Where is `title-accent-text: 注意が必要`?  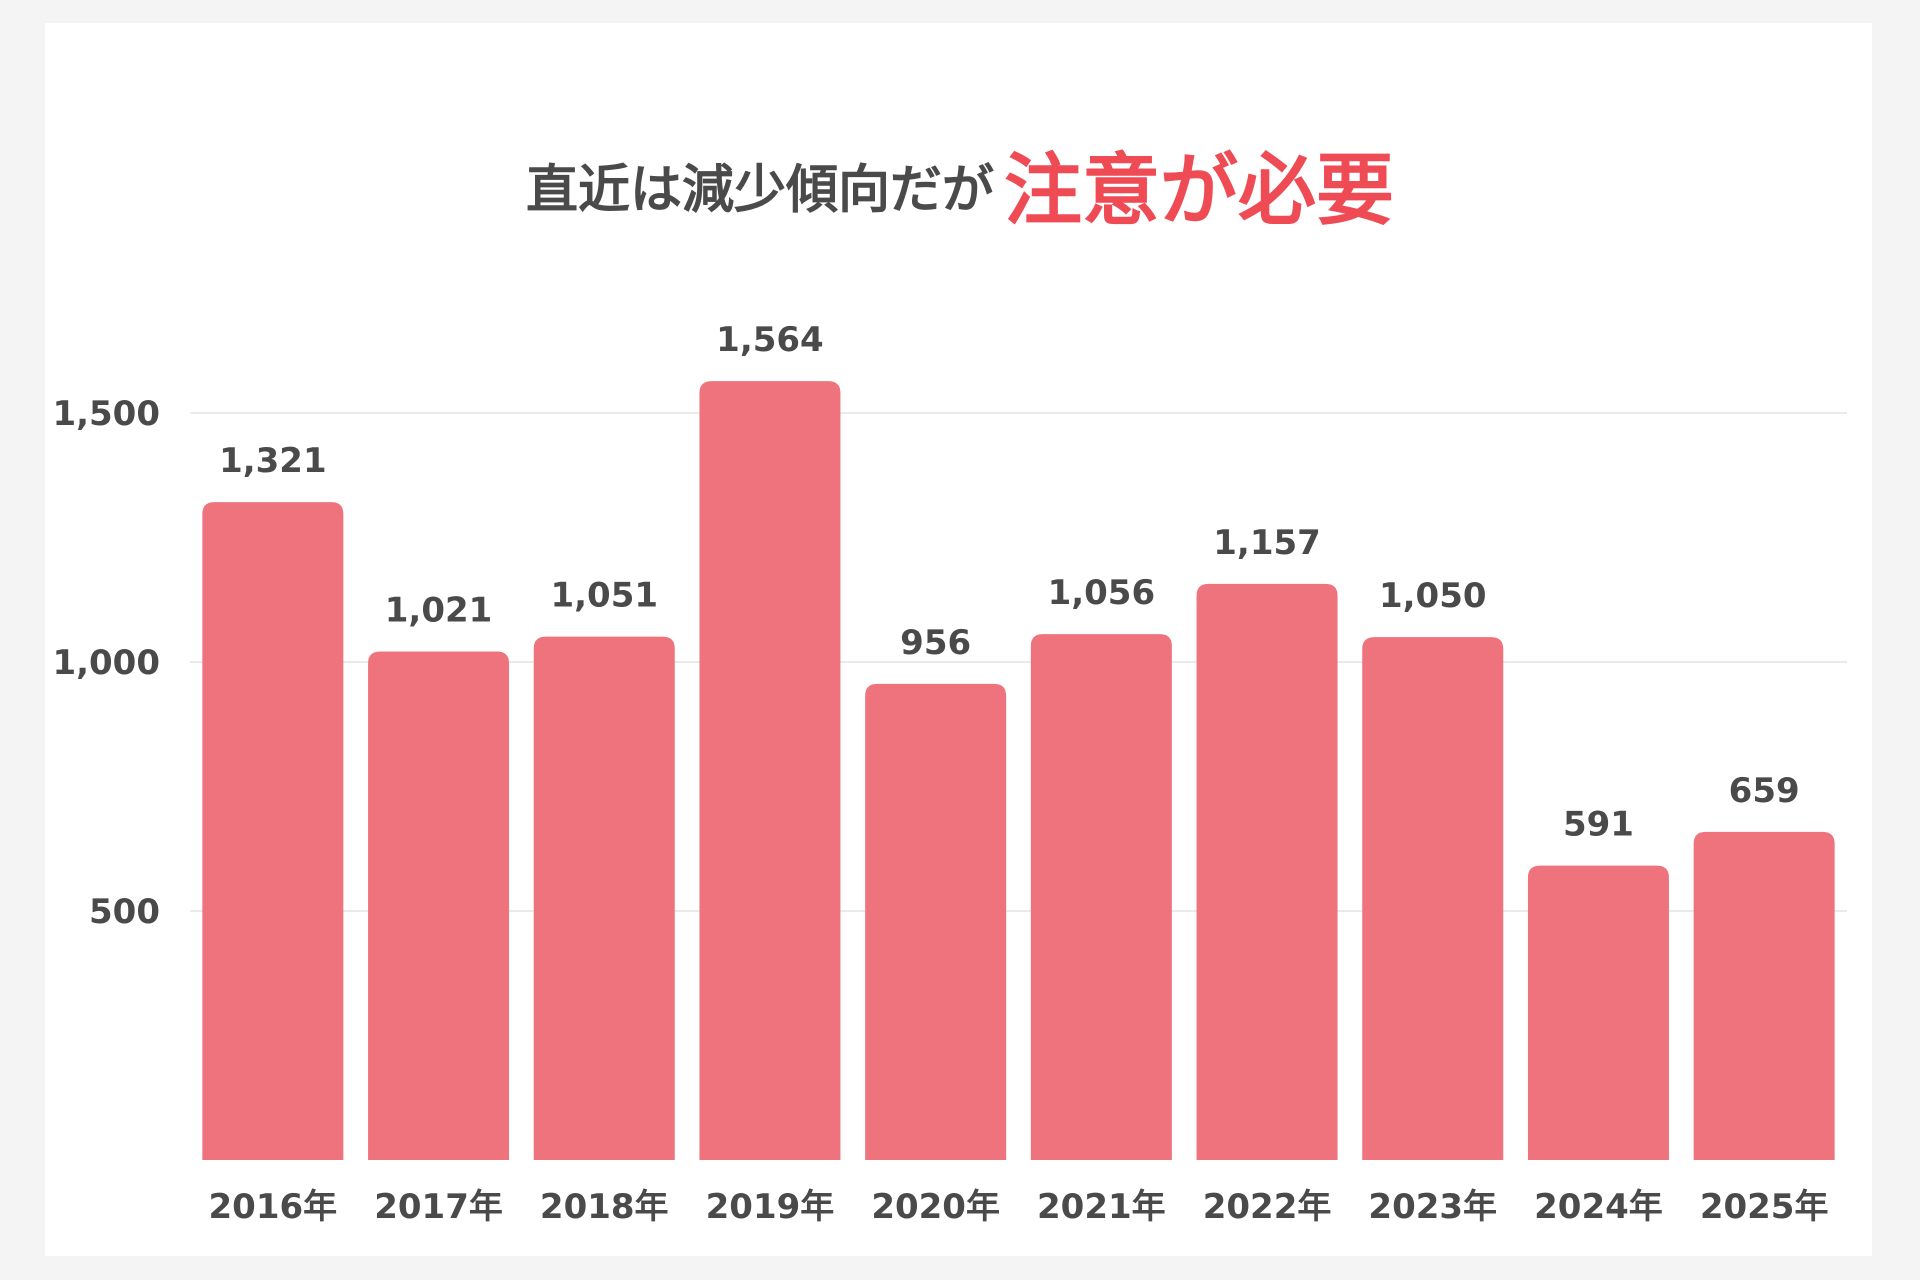 title-accent-text: 注意が必要 is located at coordinates (1199, 190).